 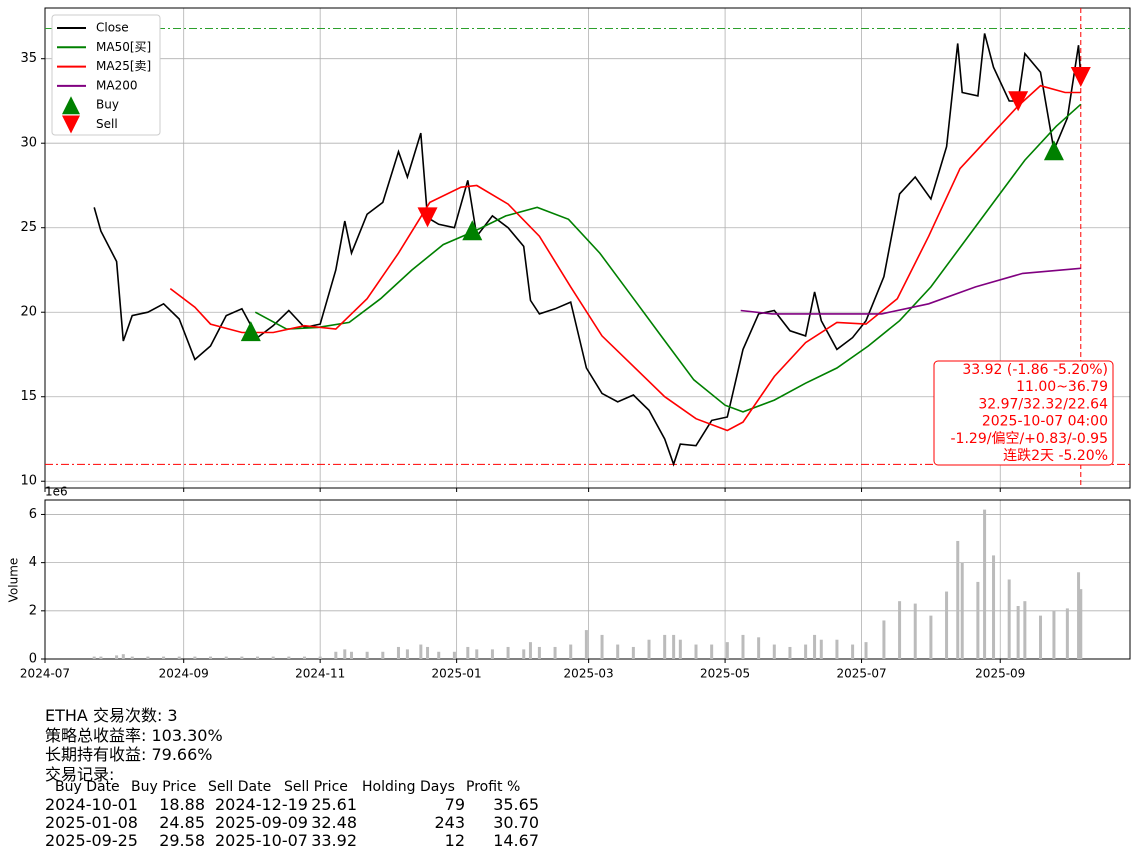 What do you see at coordinates (33, 610) in the screenshot?
I see `y-tick-label: 2` at bounding box center [33, 610].